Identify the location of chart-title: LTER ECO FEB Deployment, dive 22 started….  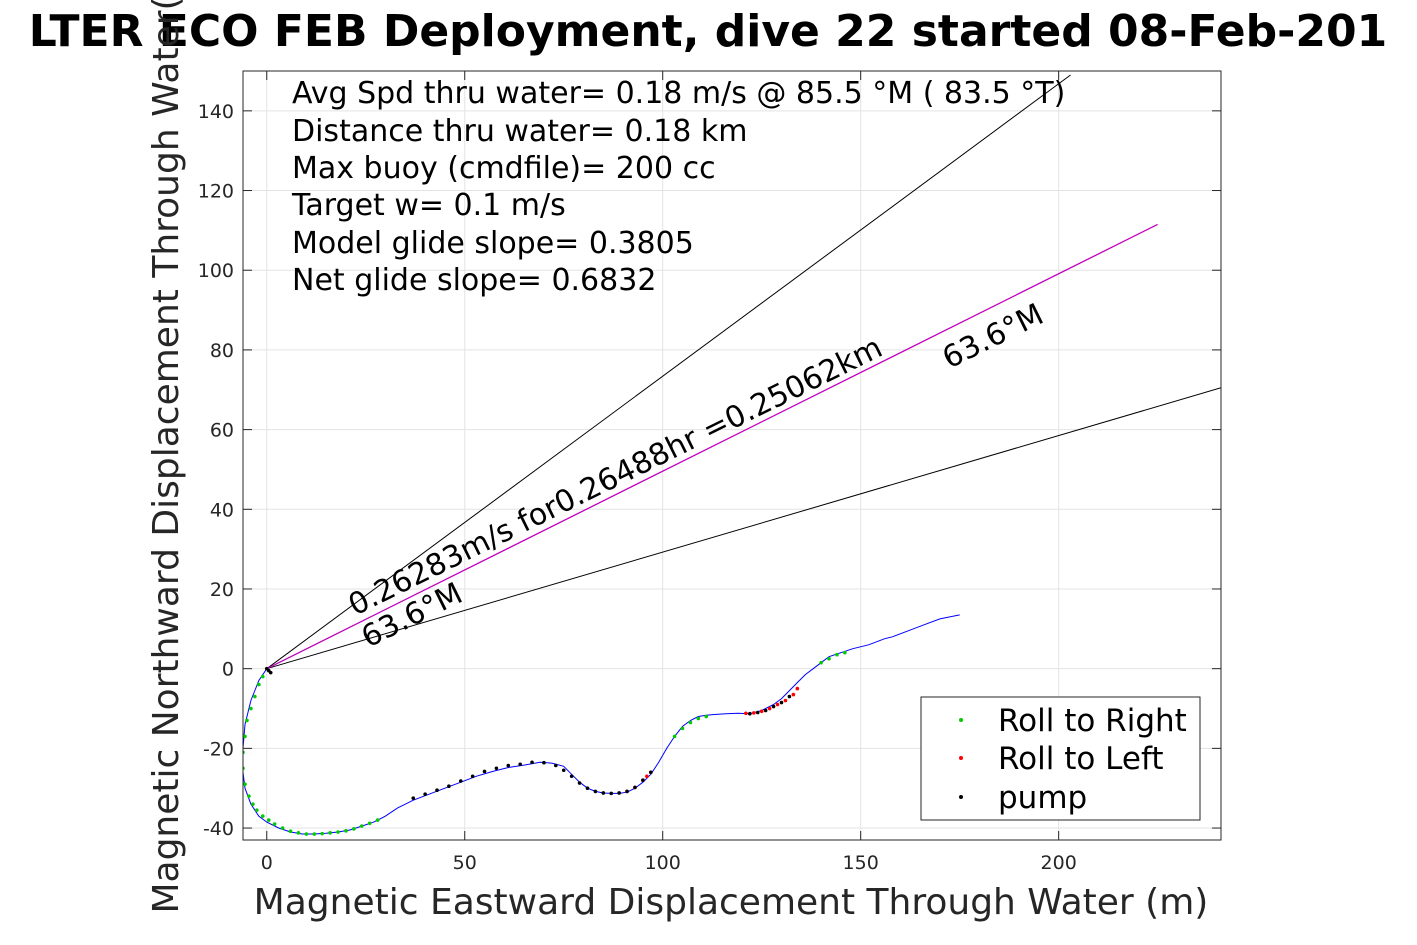
(708, 31).